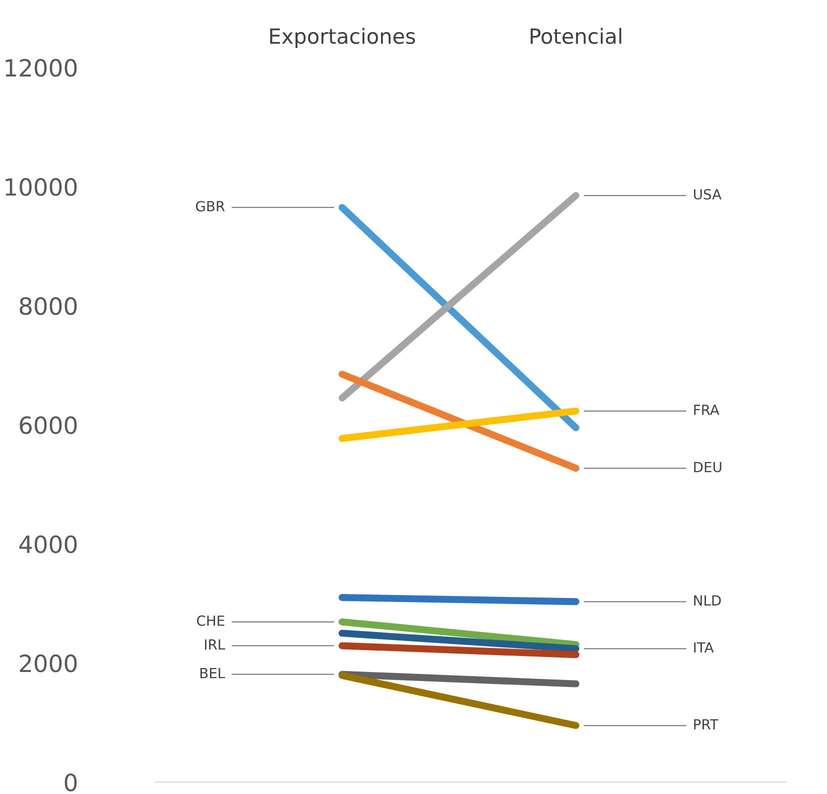  I want to click on y-tick-label: 10000, so click(41, 187).